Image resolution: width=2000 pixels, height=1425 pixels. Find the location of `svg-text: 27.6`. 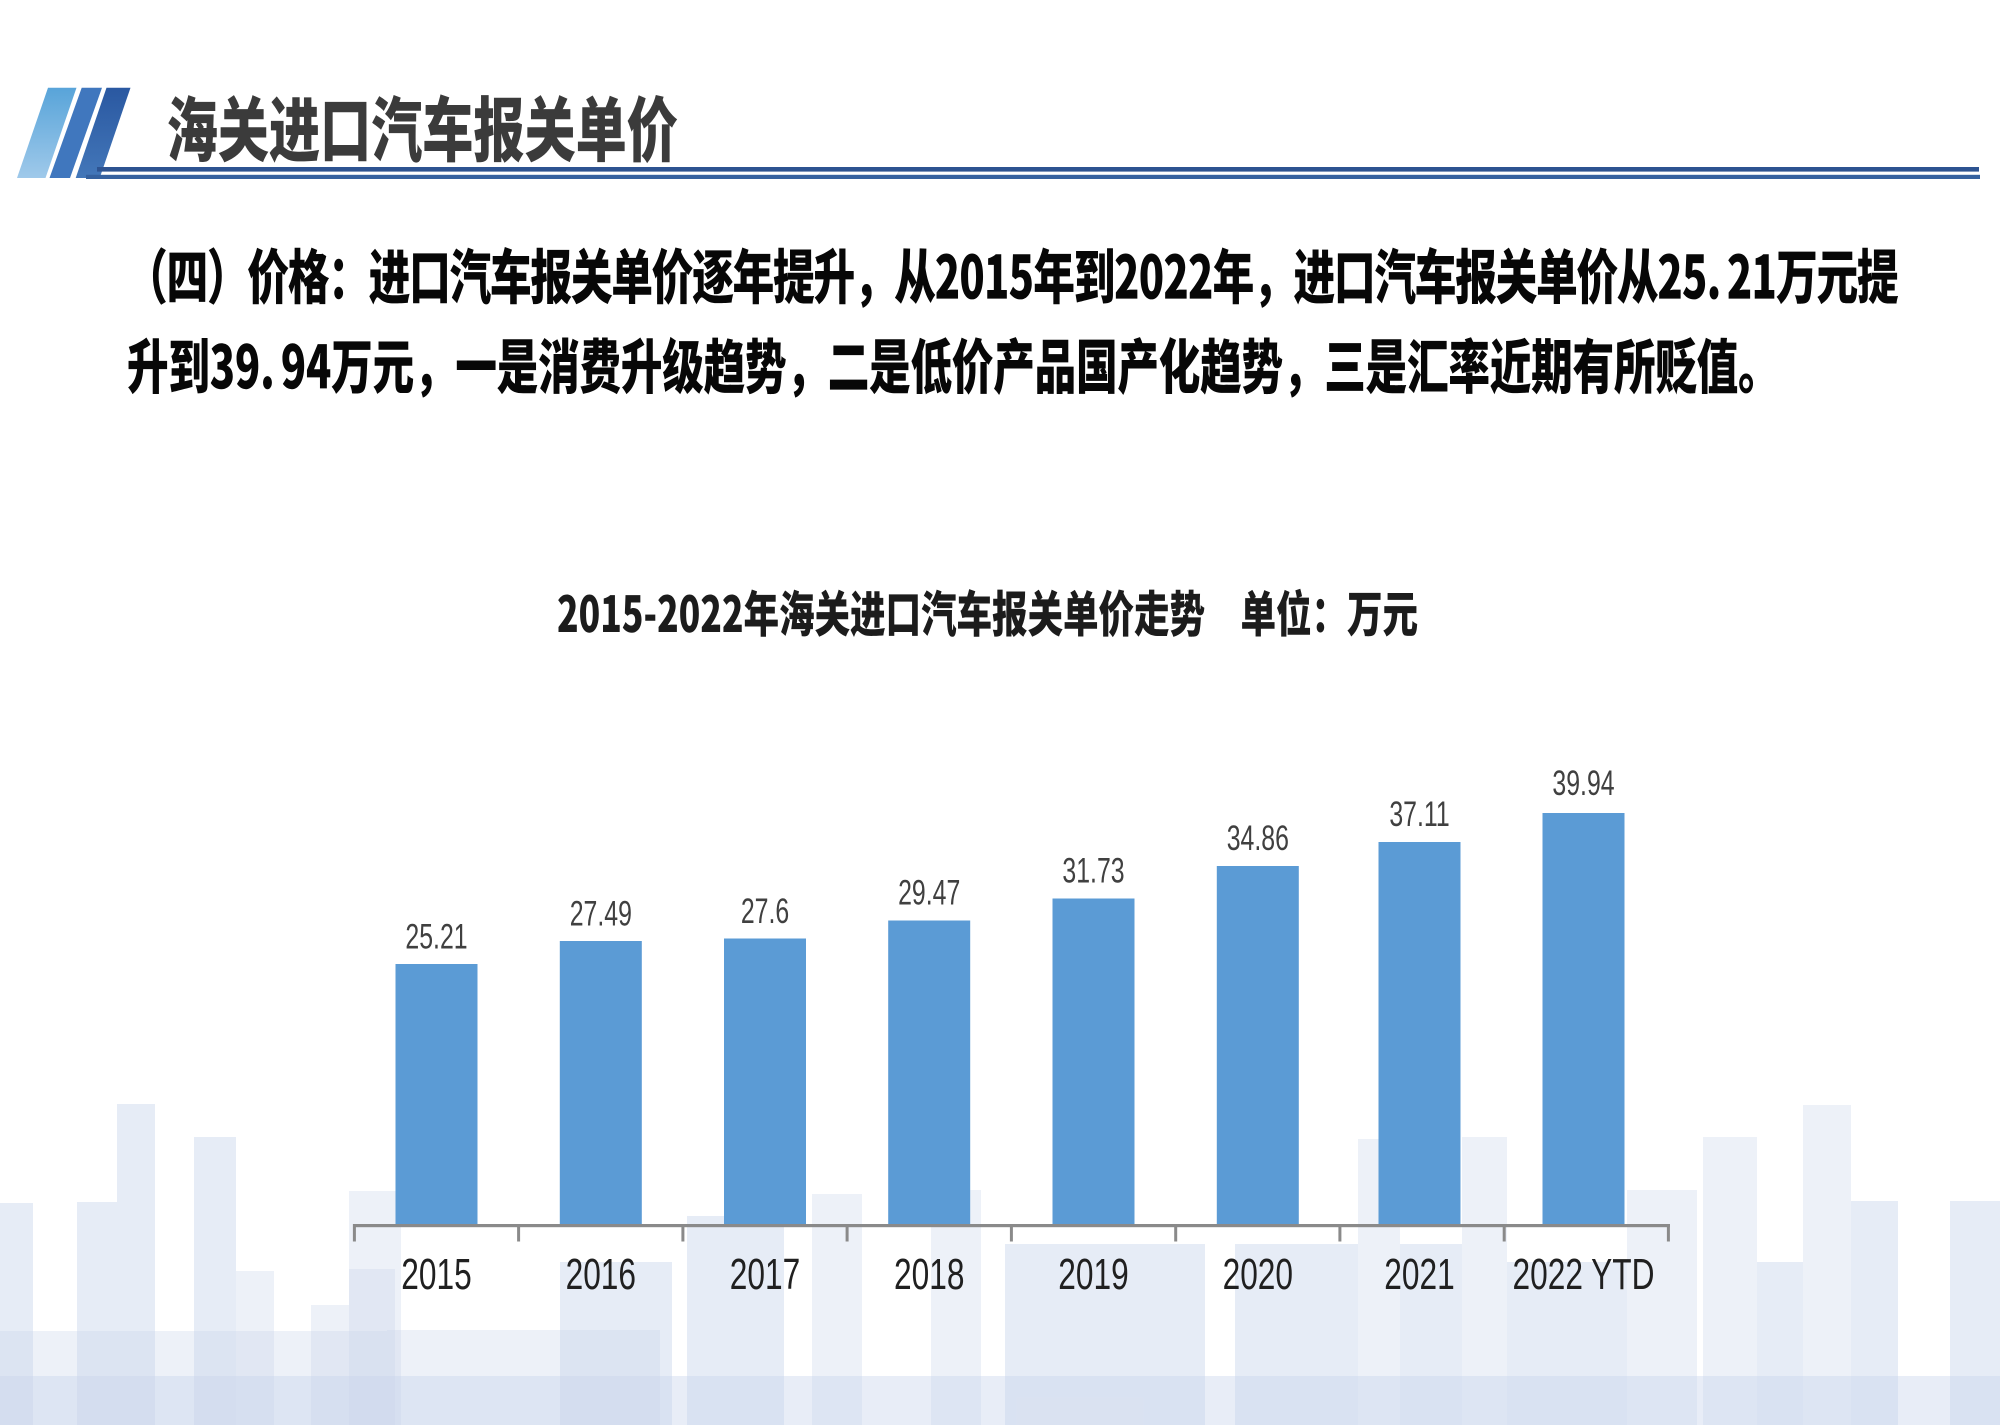

svg-text: 27.6 is located at coordinates (765, 912).